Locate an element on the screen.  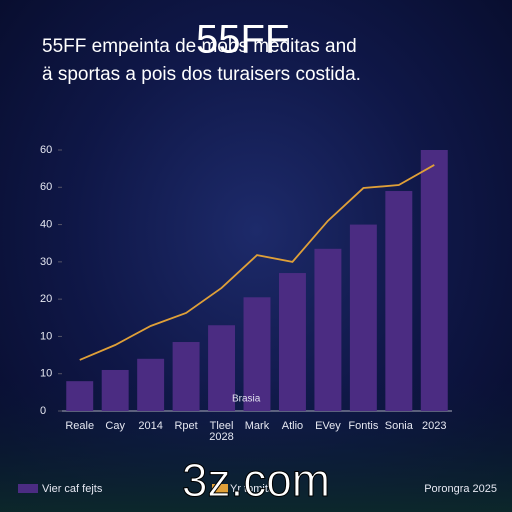
chart-title: 55FF empeinta de mobs meditas and is located at coordinates (199, 46).